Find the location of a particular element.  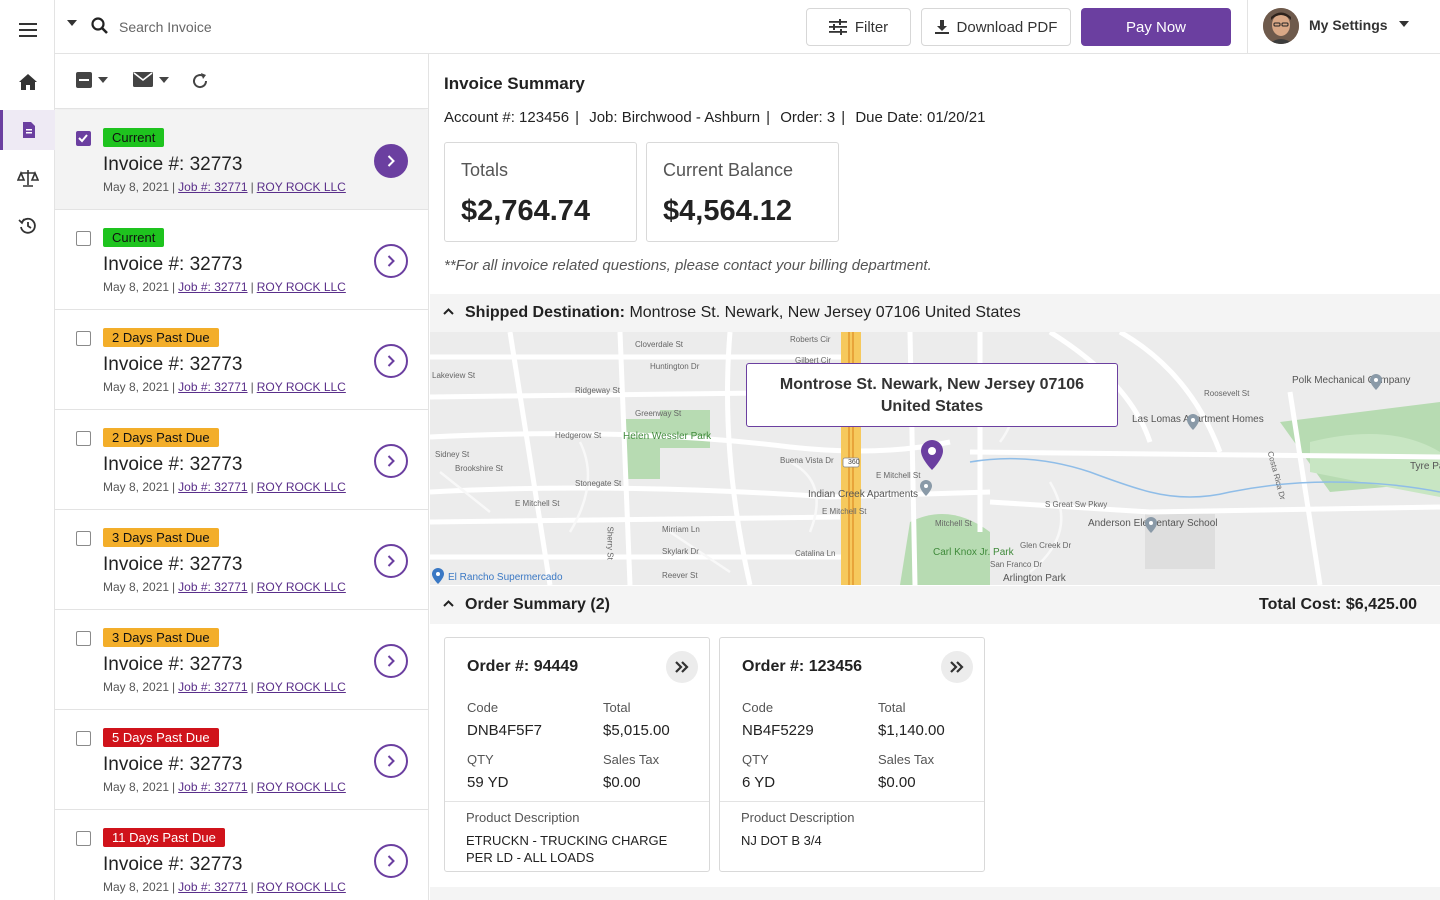

shipping-label: Shipped Destination: is located at coordinates (545, 312).